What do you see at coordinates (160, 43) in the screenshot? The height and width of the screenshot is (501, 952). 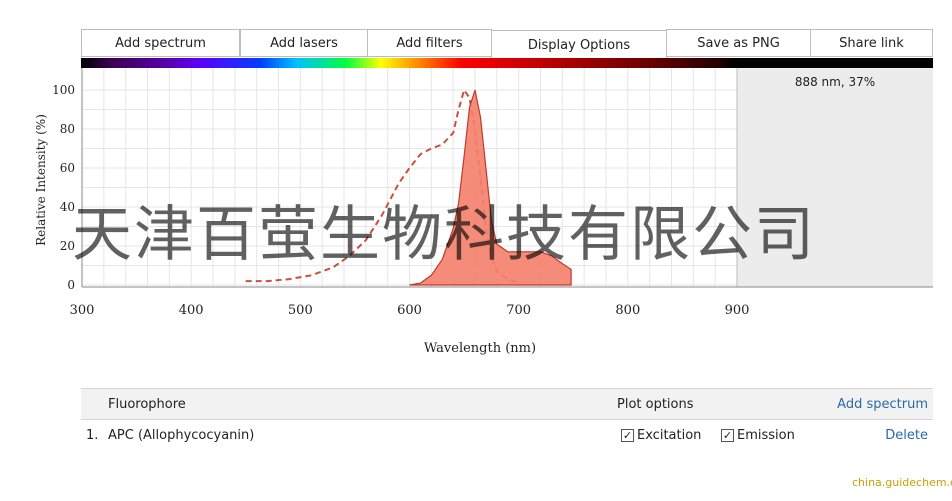 I see `add-spectrum-button: Add spectrum` at bounding box center [160, 43].